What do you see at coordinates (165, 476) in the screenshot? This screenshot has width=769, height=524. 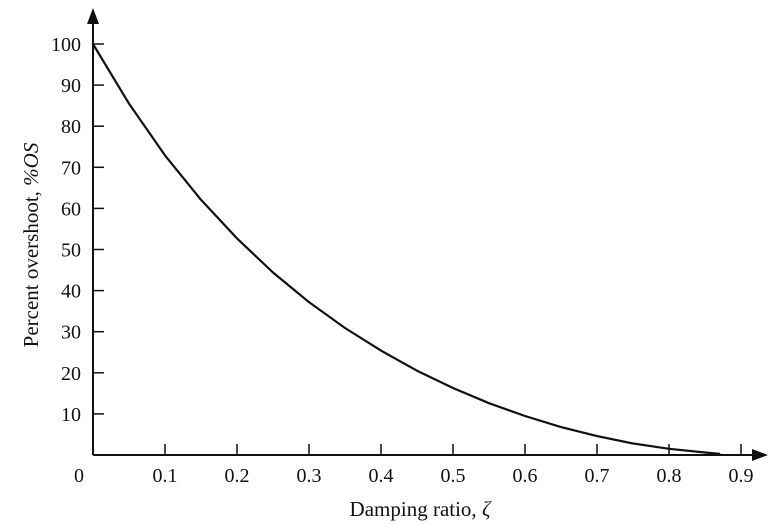 I see `x-tick-label: 0.1` at bounding box center [165, 476].